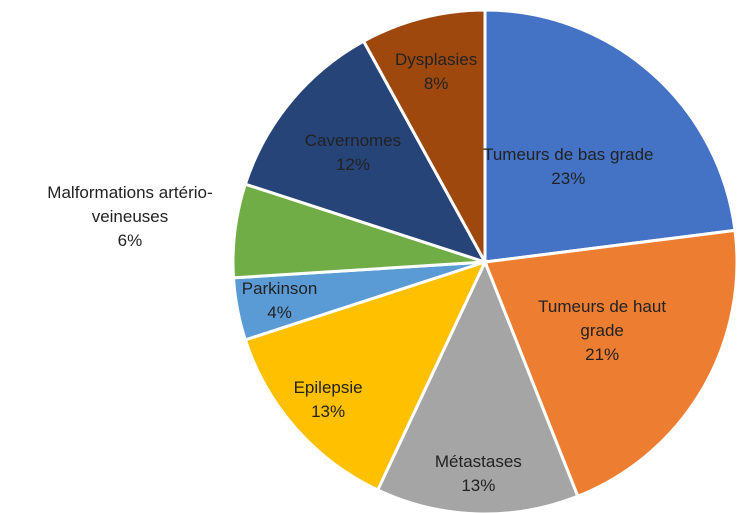 Image resolution: width=744 pixels, height=513 pixels. I want to click on slice-label: Métastases 13%, so click(478, 474).